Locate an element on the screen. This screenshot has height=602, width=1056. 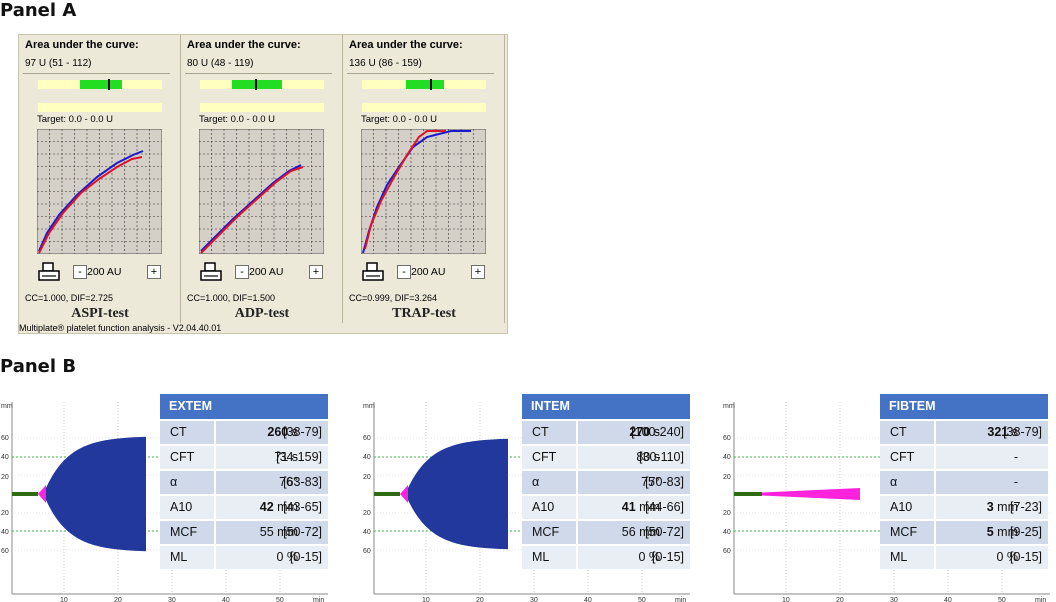
panel-b-title: Panel B is located at coordinates (38, 366).